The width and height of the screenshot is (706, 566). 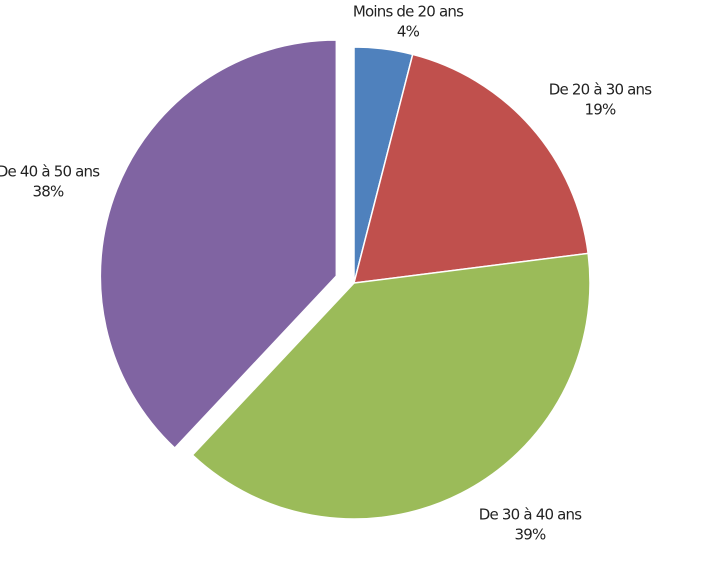 I want to click on slice-value-label: 19%, so click(x=600, y=110).